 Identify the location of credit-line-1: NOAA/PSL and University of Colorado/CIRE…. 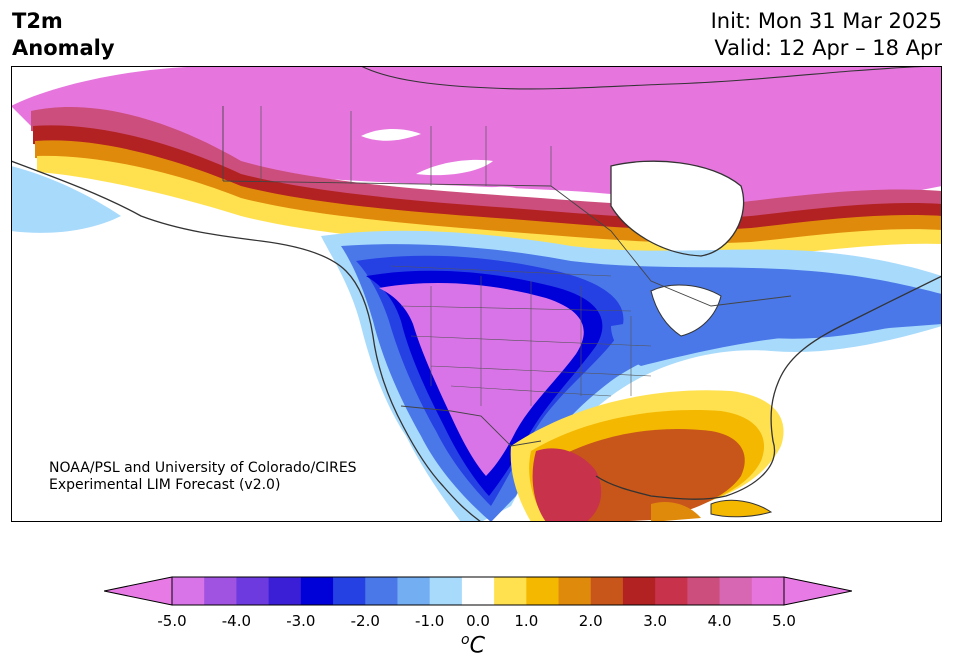
(203, 468).